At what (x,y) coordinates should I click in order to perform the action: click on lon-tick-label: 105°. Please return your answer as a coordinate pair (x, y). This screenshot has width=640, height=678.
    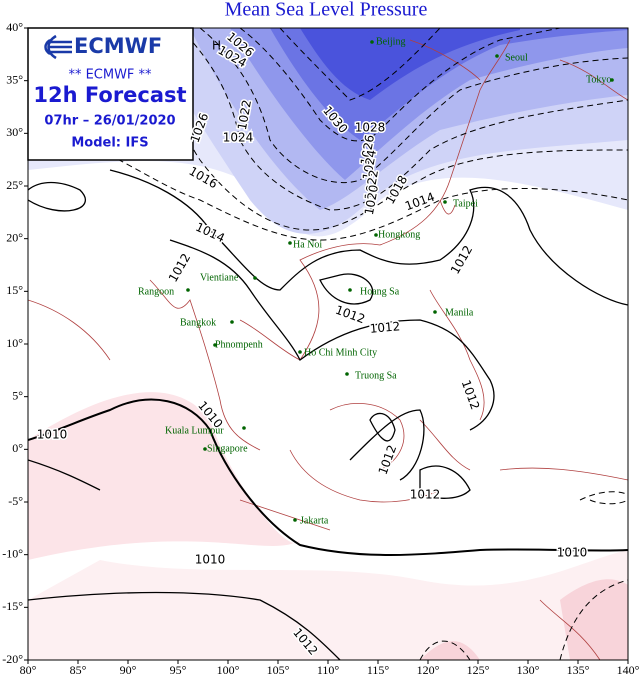
    Looking at the image, I should click on (278, 670).